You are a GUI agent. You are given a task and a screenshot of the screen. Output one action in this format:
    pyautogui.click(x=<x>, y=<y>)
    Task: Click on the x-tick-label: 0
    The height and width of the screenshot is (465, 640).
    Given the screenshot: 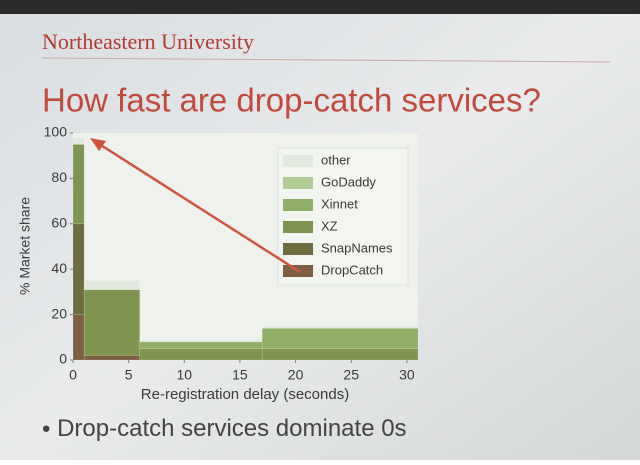 What is the action you would take?
    pyautogui.click(x=73, y=375)
    